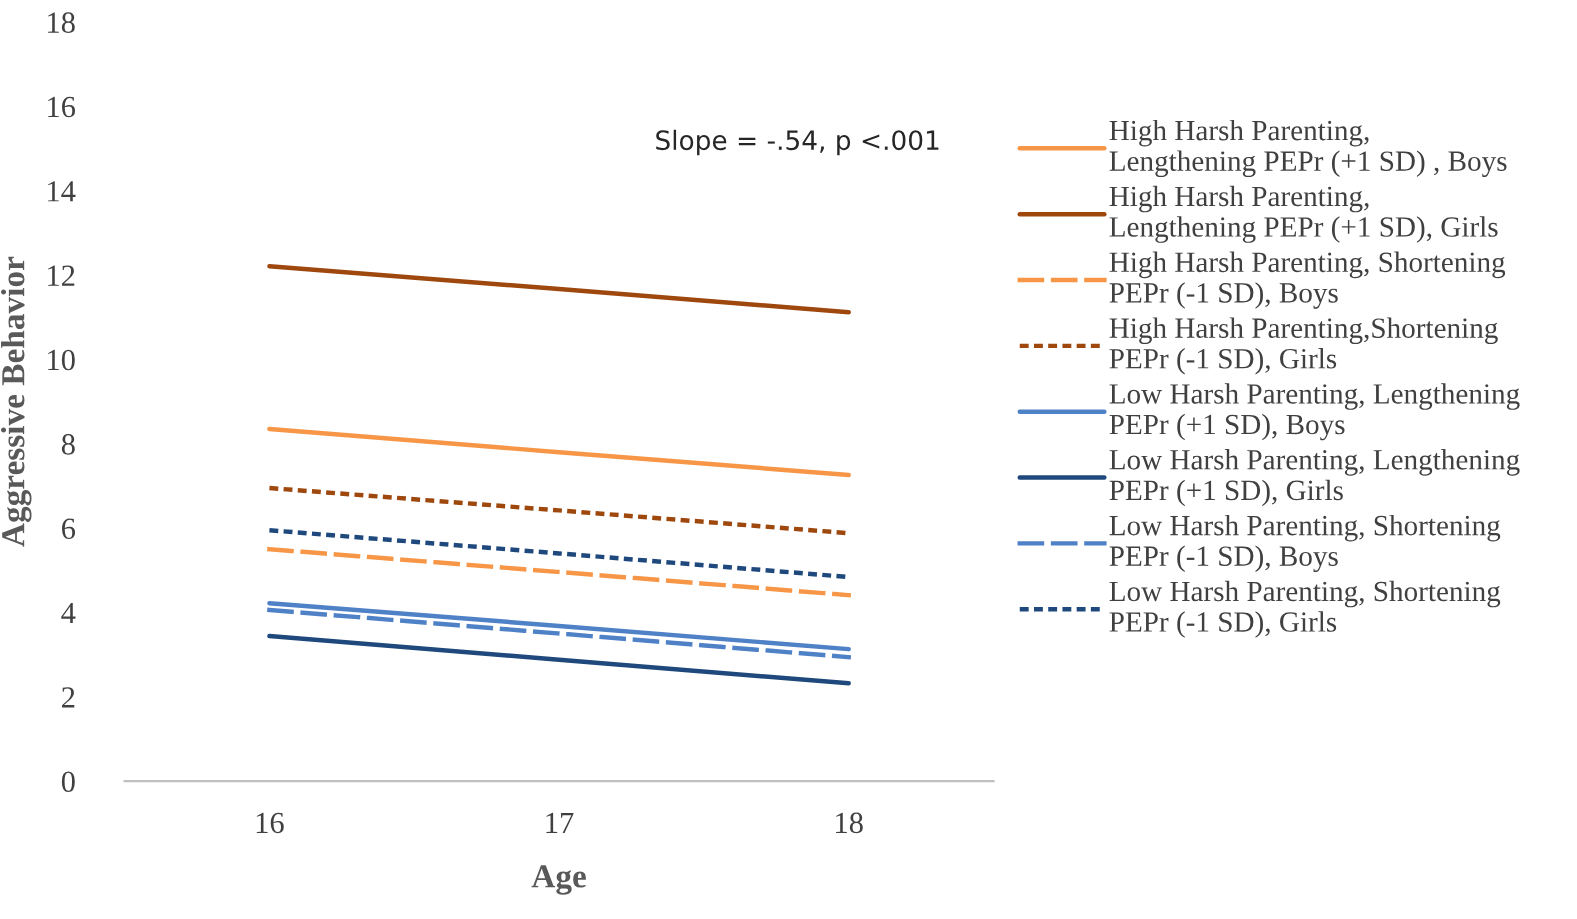 Image resolution: width=1577 pixels, height=919 pixels. I want to click on y-tick-label: 0, so click(68, 782).